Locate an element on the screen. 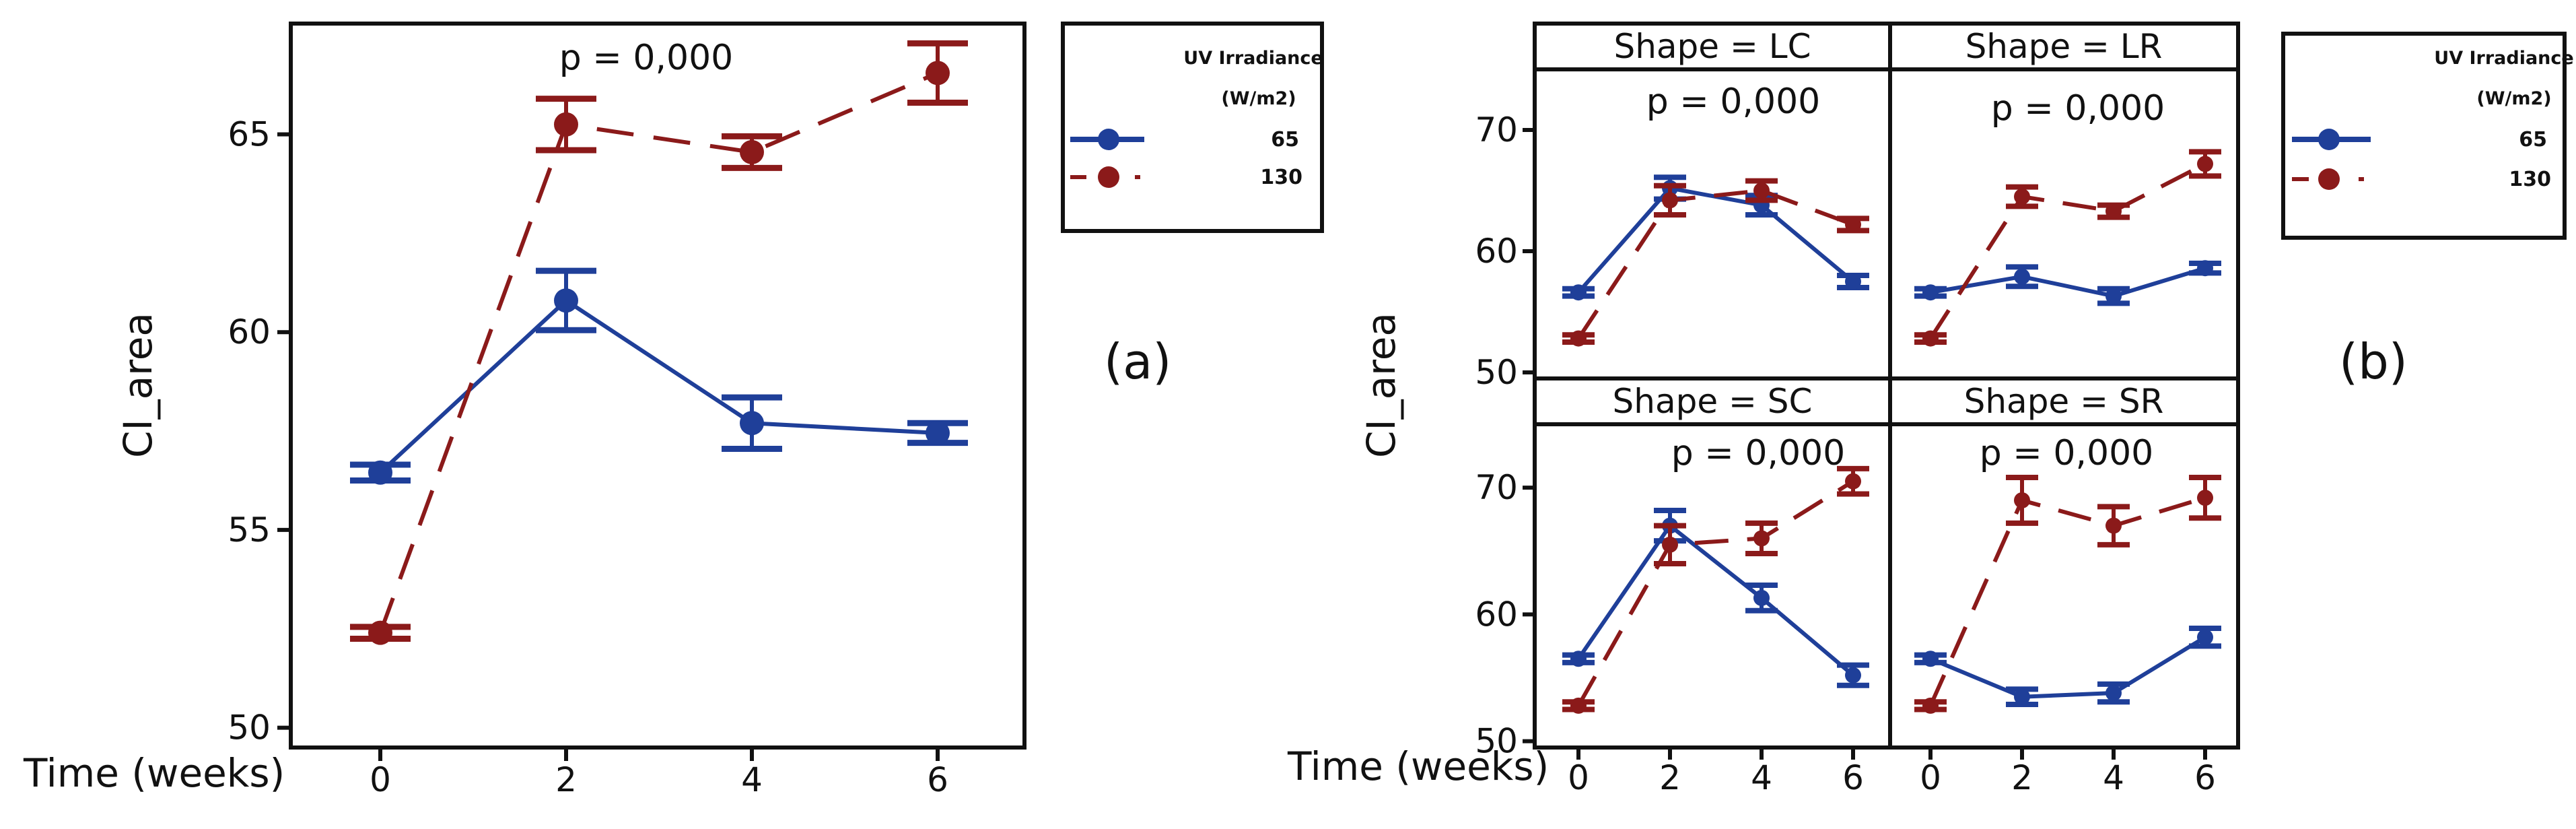 This screenshot has height=829, width=2576. legend-a-label-130: 130 is located at coordinates (1281, 178).